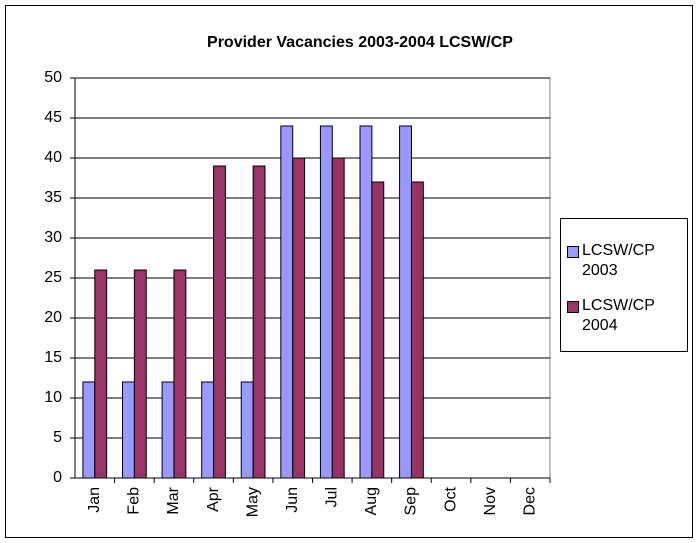  I want to click on x-tick-label: Jul, so click(332, 497).